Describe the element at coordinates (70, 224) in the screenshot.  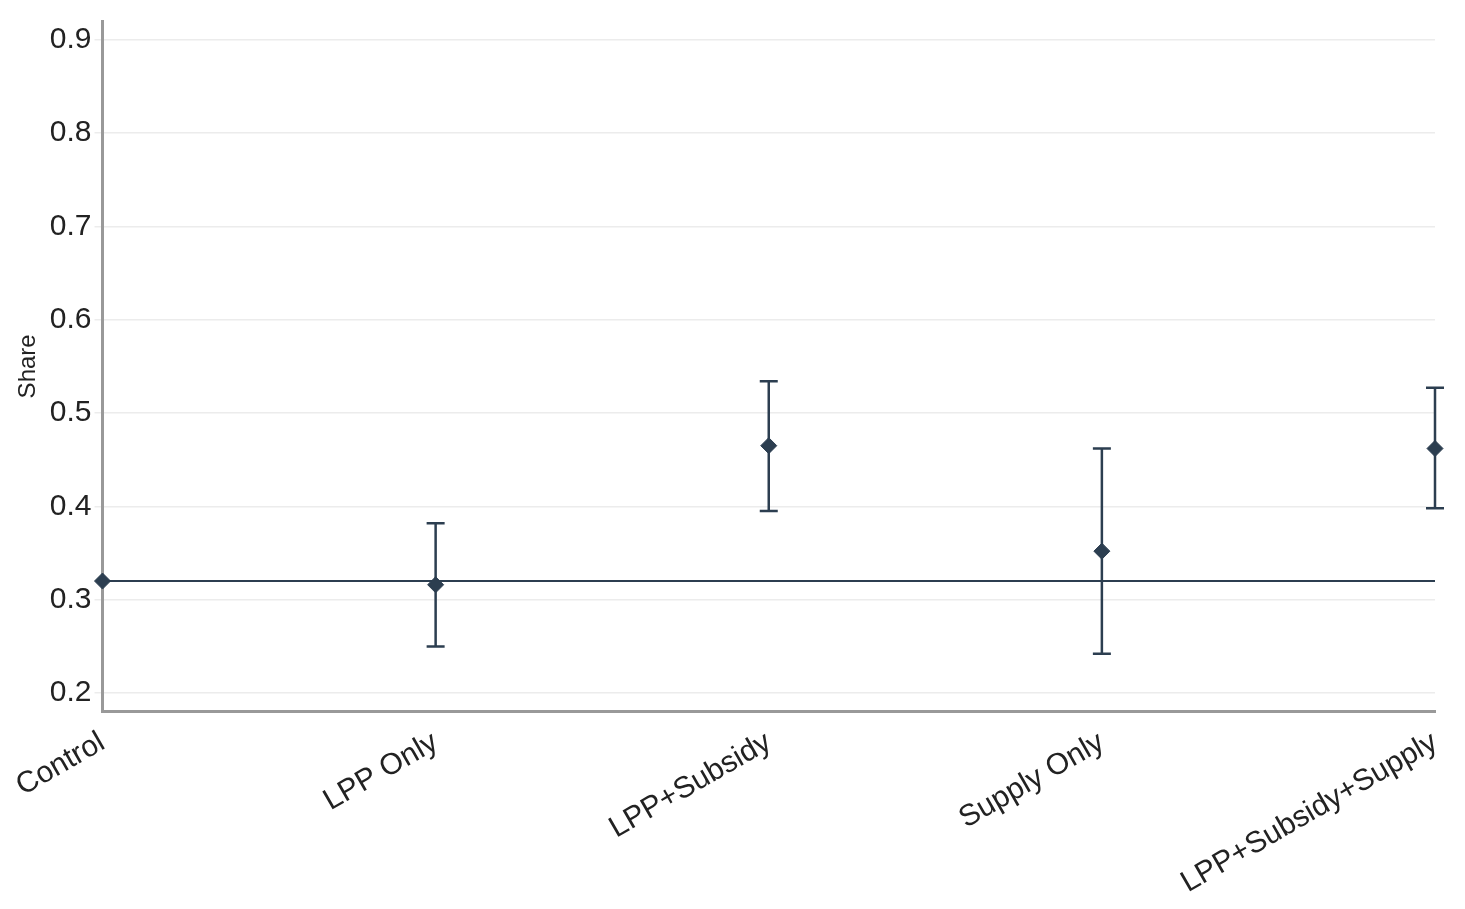
I see `y-tick-label: 0.7` at that location.